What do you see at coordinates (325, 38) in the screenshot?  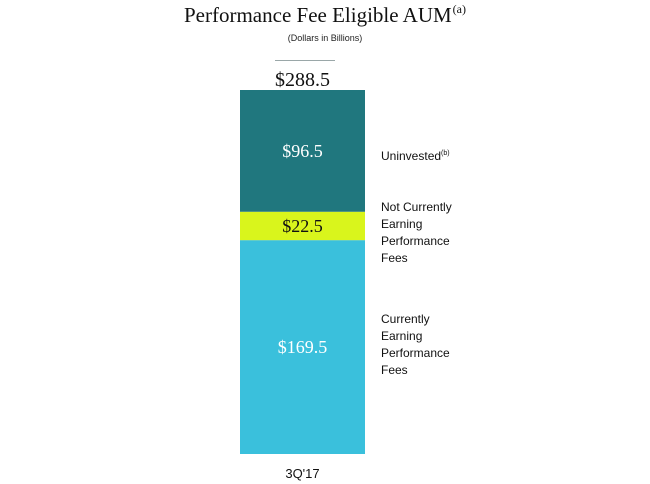 I see `chart-subtitle: (Dollars in Billions)` at bounding box center [325, 38].